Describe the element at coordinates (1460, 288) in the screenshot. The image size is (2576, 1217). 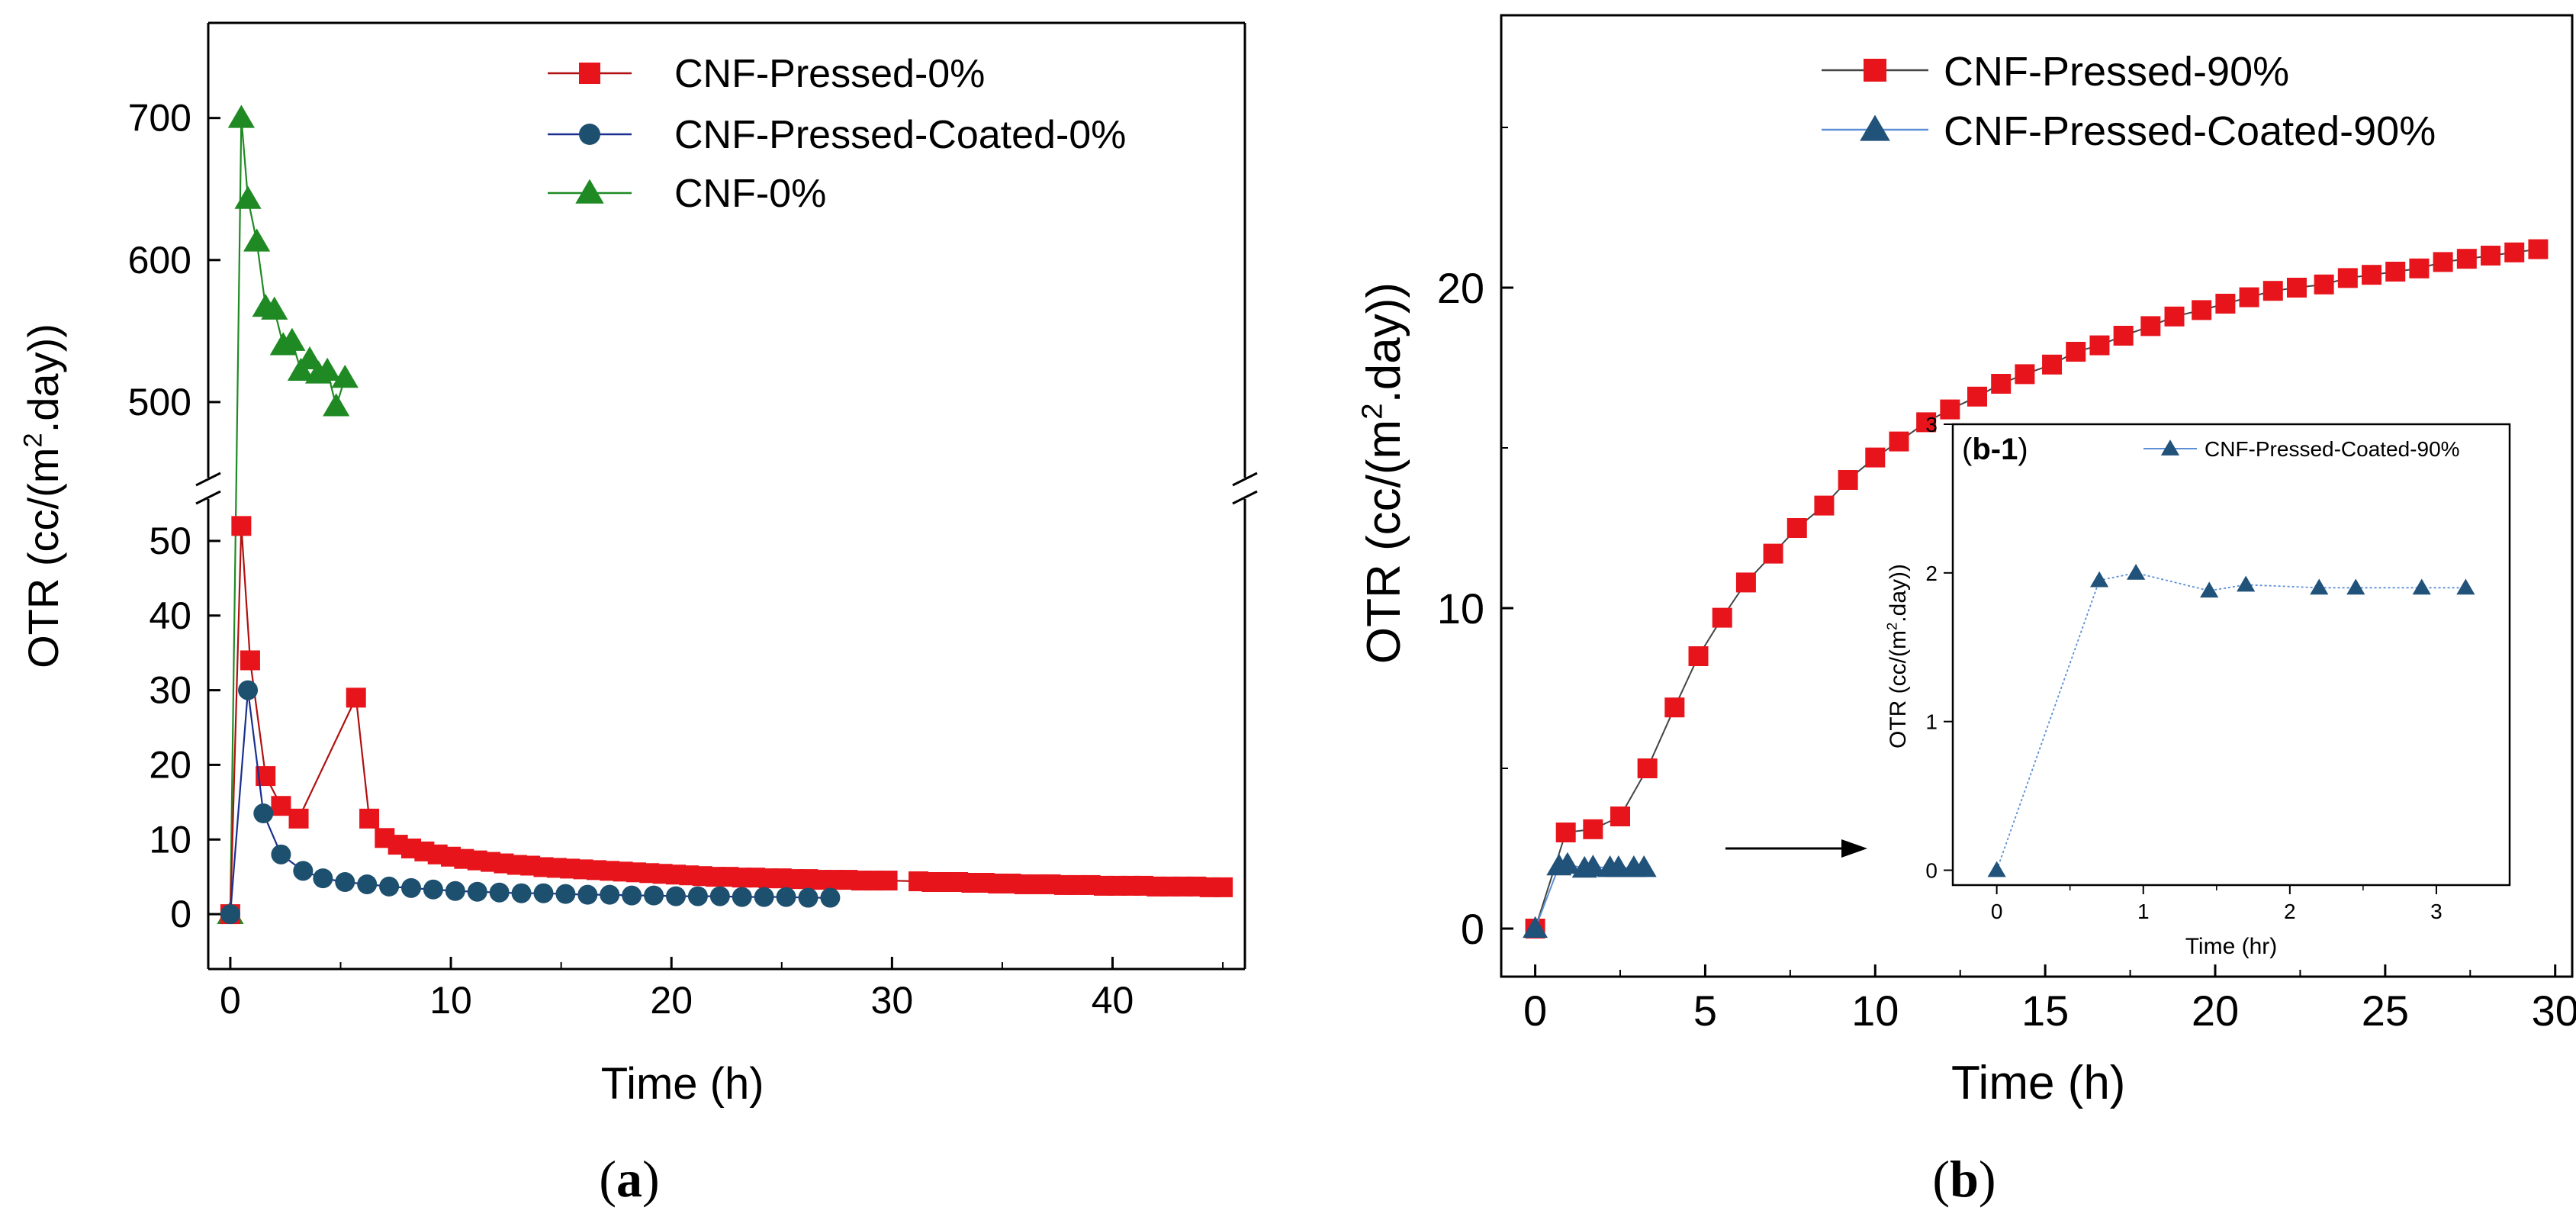
I see `y-tick-label-b: 20` at that location.